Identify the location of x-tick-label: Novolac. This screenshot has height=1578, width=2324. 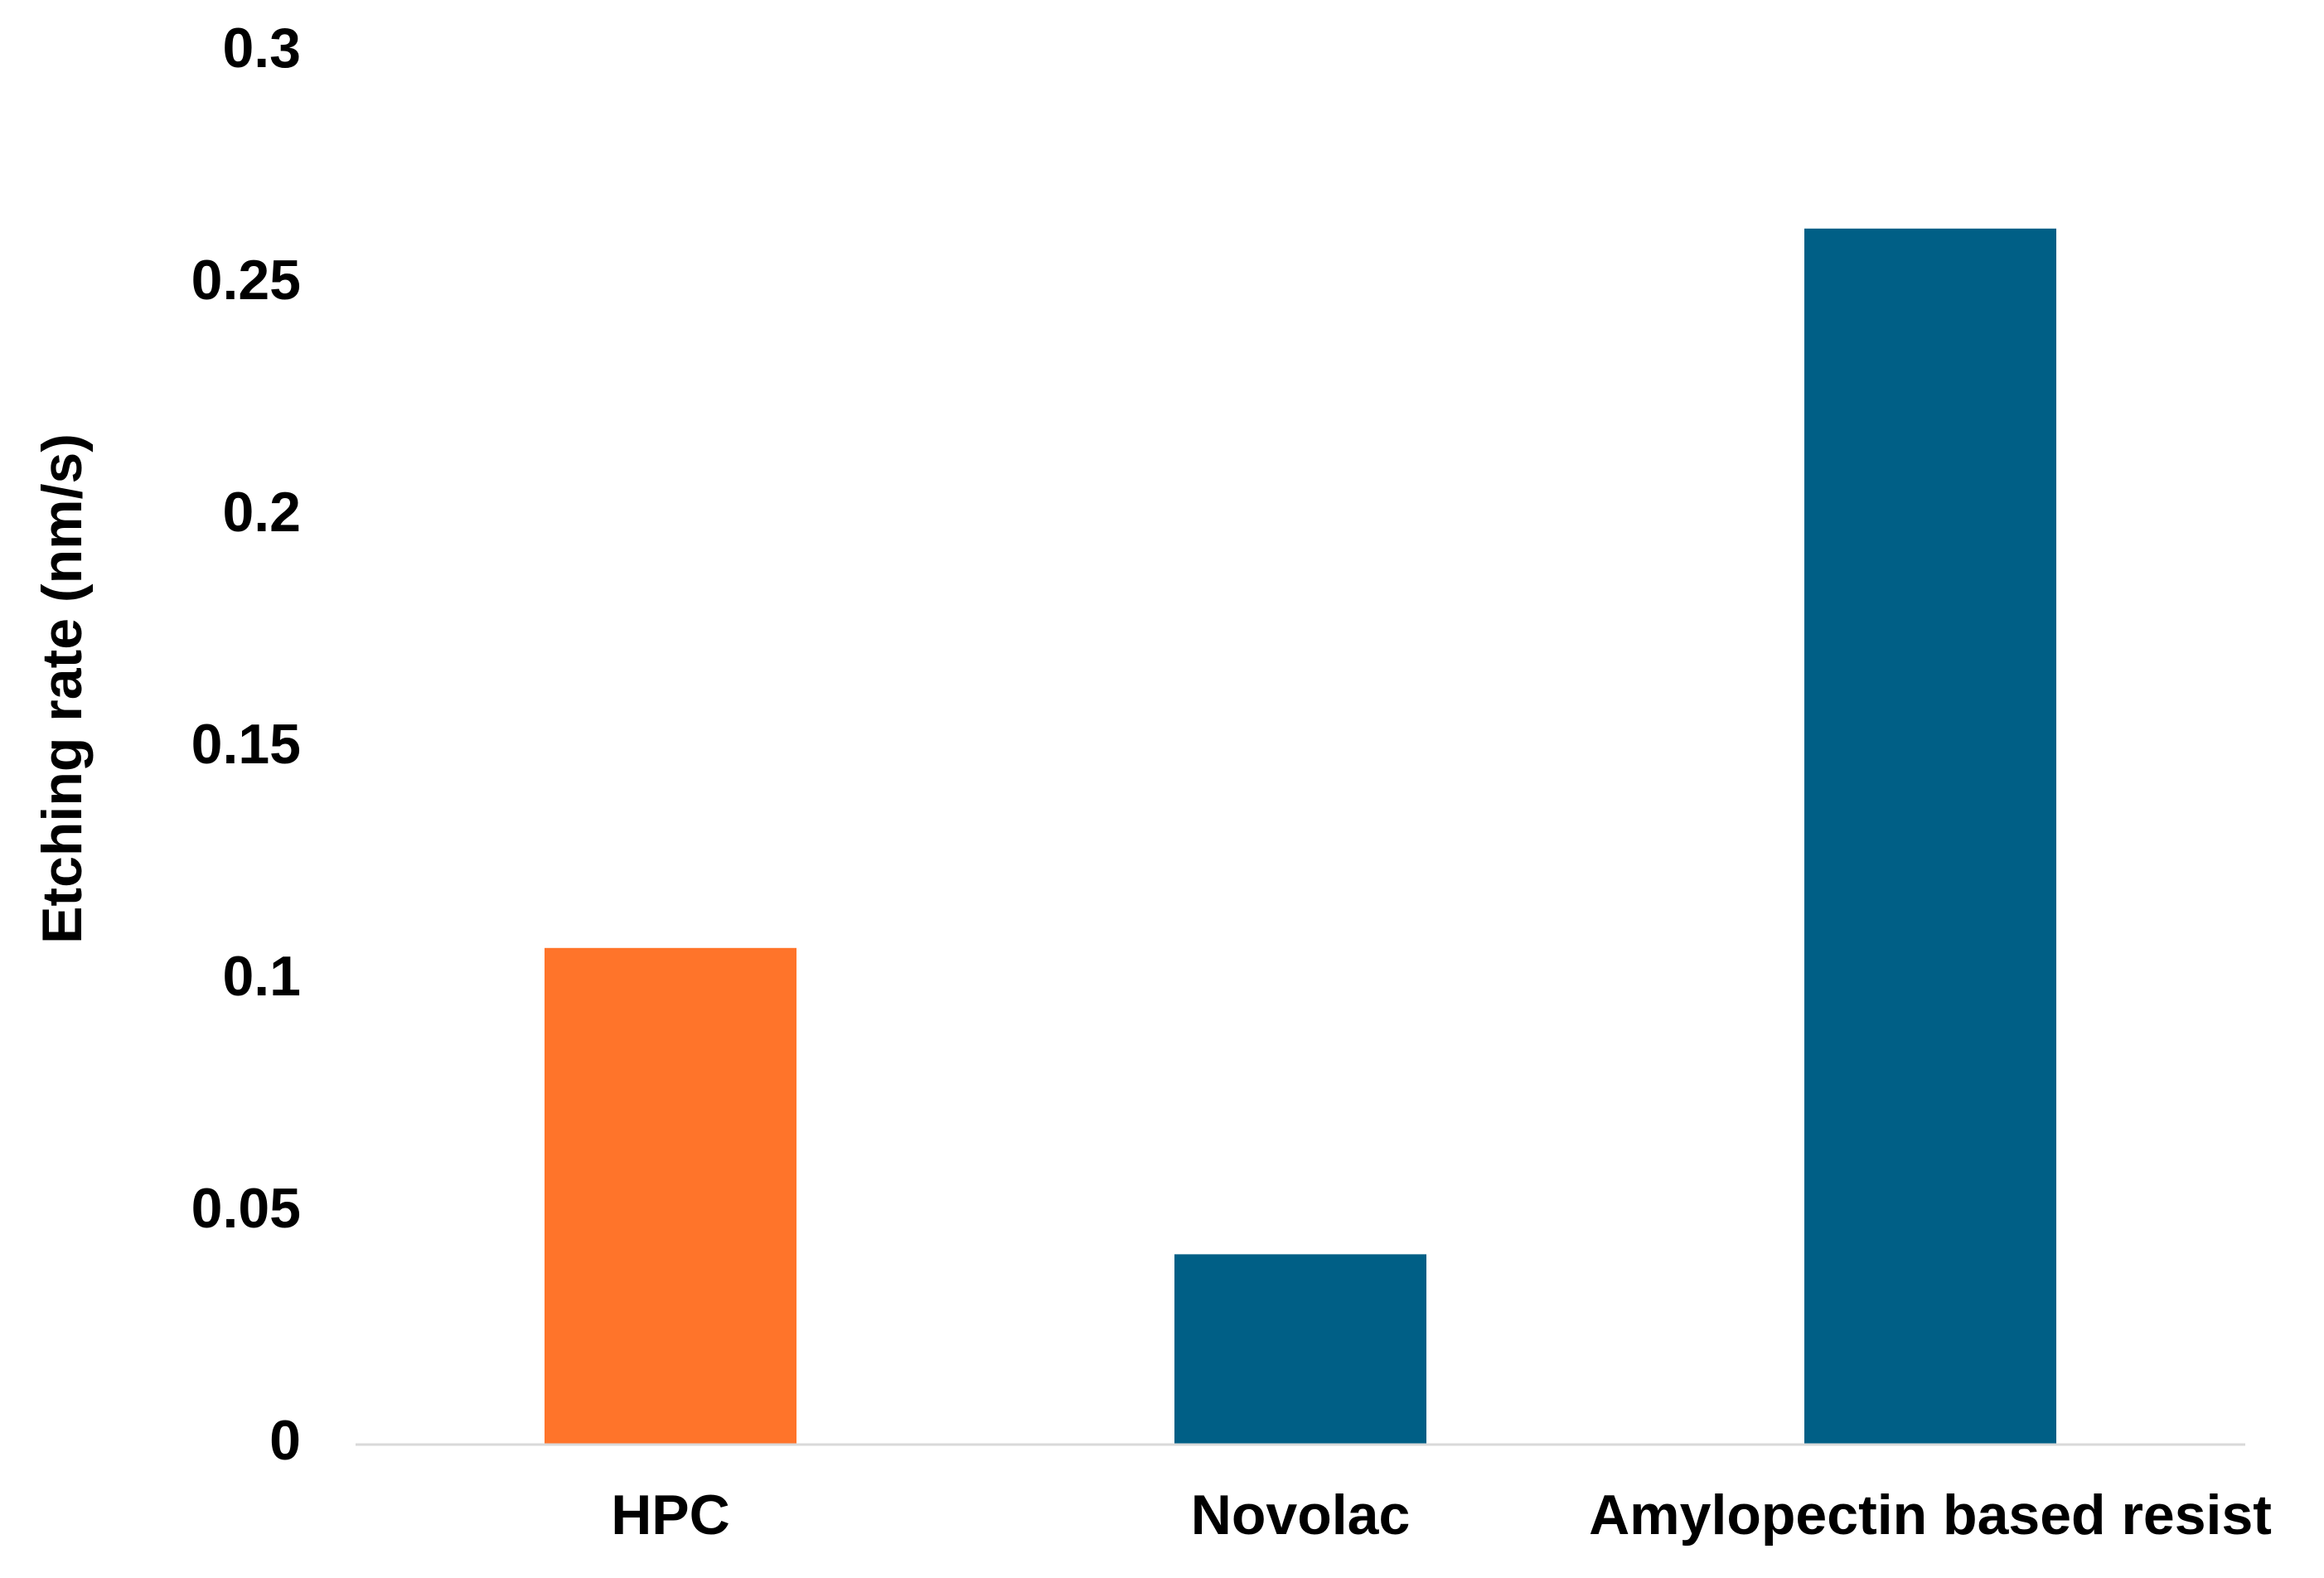
(1301, 1516).